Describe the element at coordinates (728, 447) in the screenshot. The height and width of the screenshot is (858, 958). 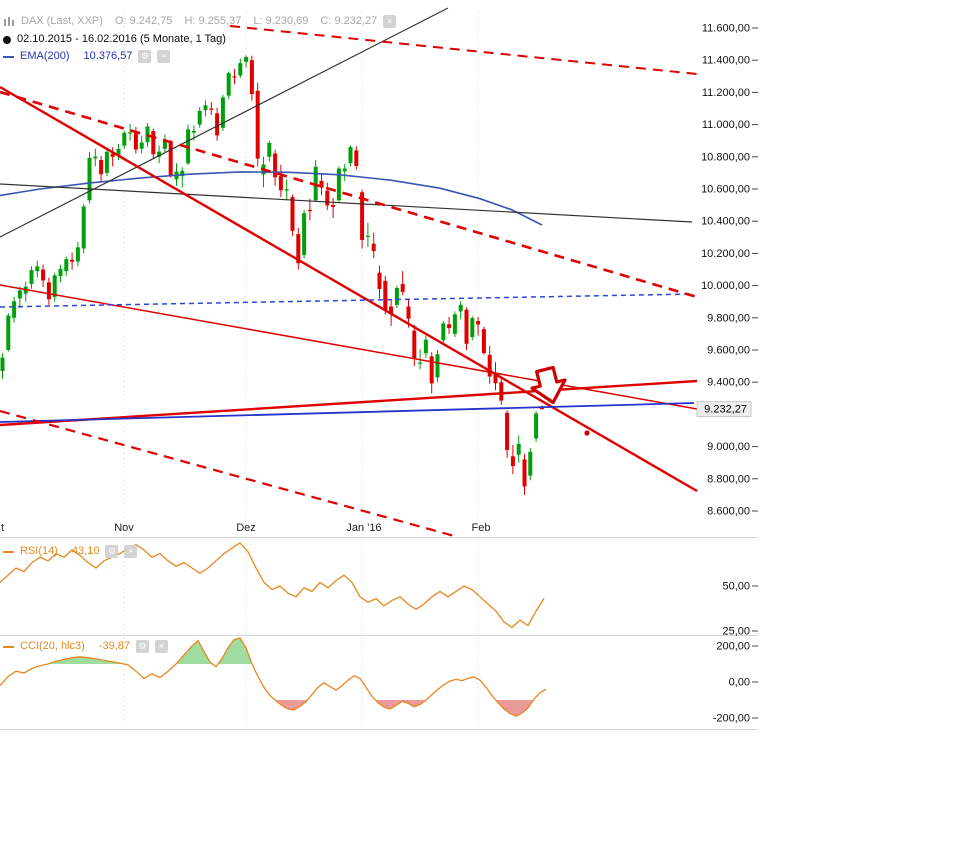
I see `svg-text: 9.000,00` at that location.